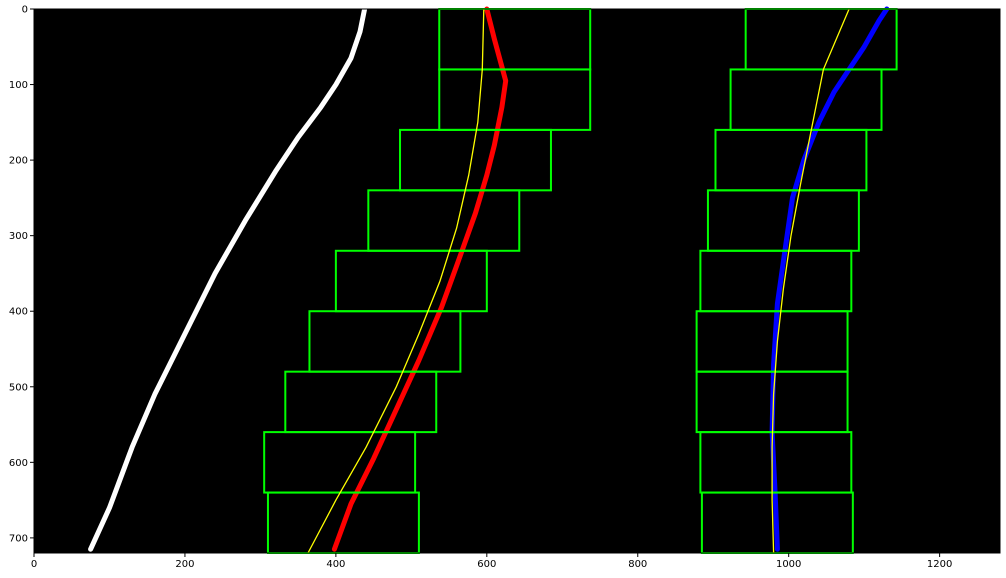  What do you see at coordinates (184, 564) in the screenshot?
I see `x-tick-label: 200` at bounding box center [184, 564].